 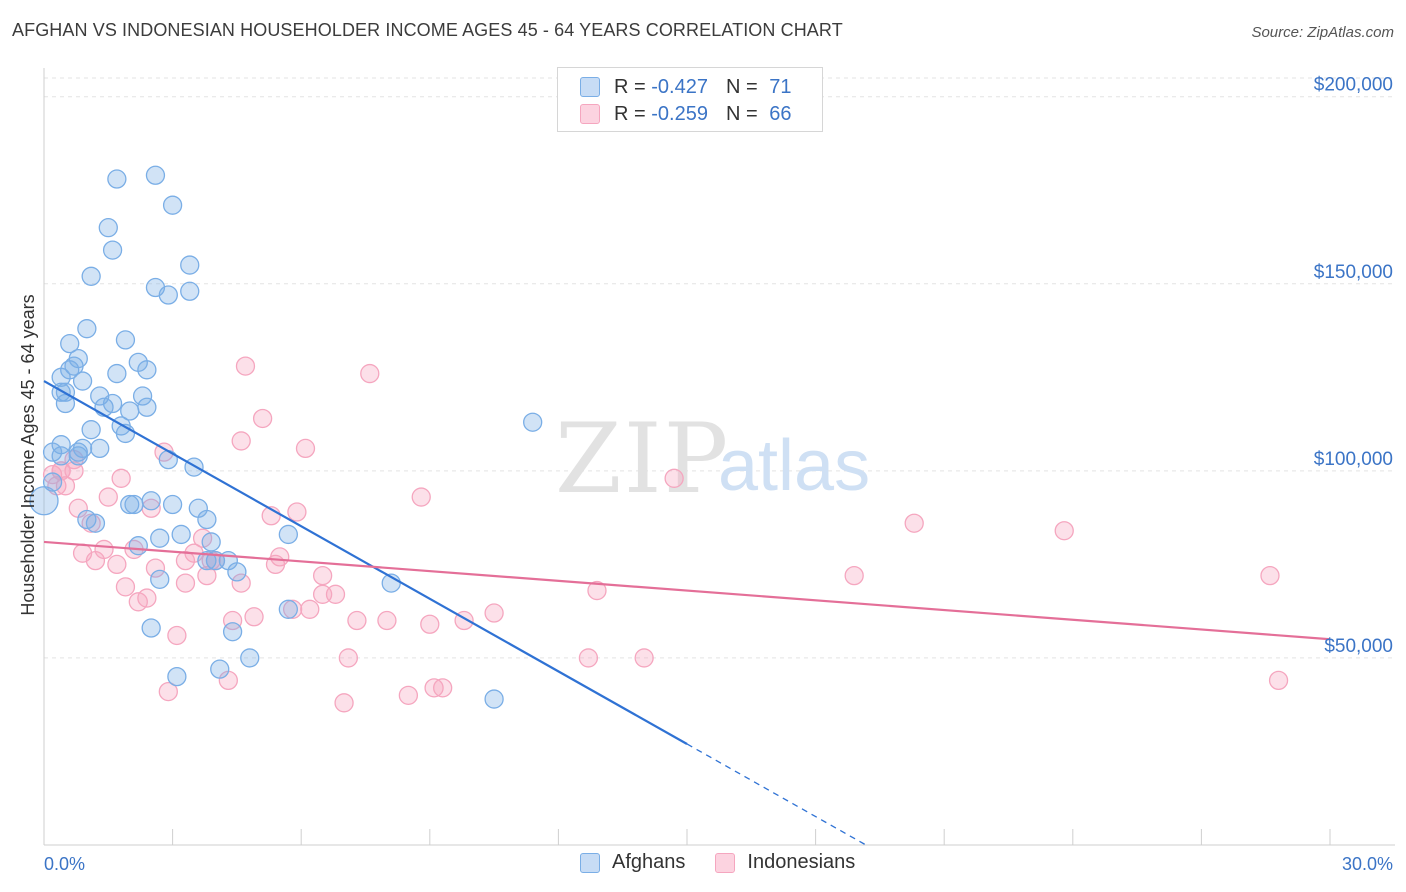 What do you see at coordinates (1353, 459) in the screenshot?
I see `y-tick-label: $100,000` at bounding box center [1353, 459].